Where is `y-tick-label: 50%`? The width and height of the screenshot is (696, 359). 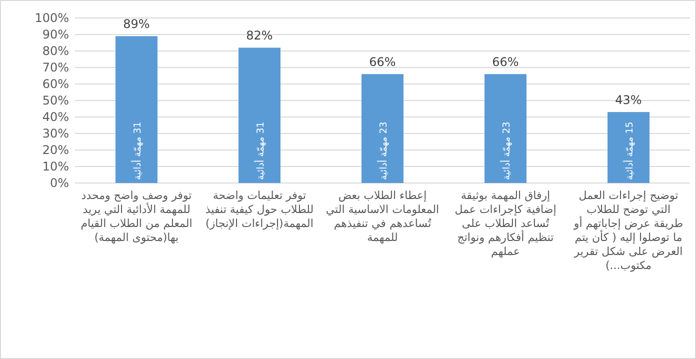
y-tick-label: 50% is located at coordinates (55, 101).